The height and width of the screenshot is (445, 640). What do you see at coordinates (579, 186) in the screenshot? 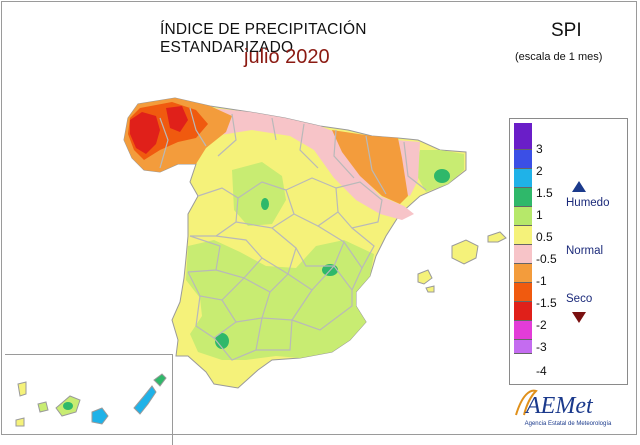
I see `wet-arrow-icon` at bounding box center [579, 186].